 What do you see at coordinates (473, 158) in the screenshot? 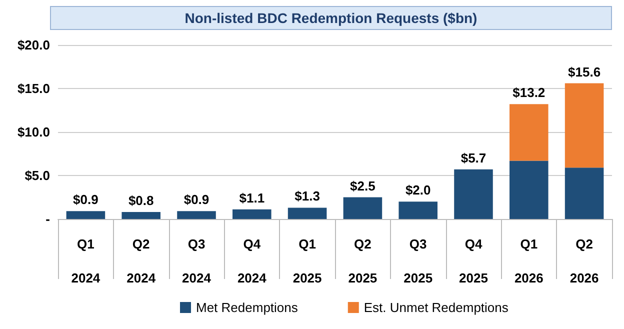
I see `total-label: $5.7` at bounding box center [473, 158].